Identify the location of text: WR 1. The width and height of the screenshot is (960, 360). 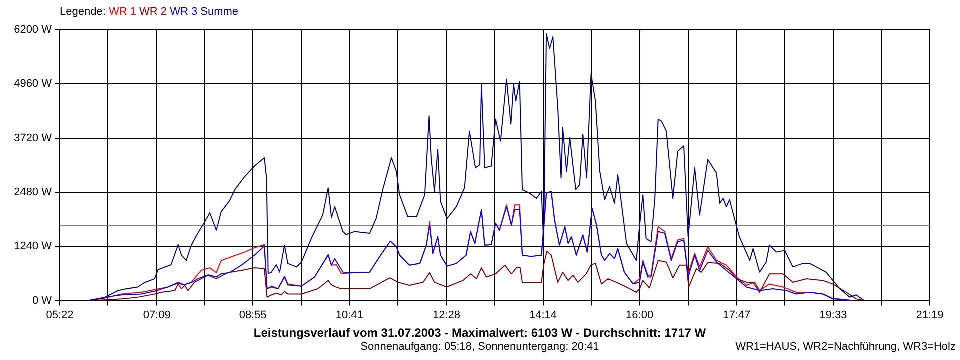
(122, 12).